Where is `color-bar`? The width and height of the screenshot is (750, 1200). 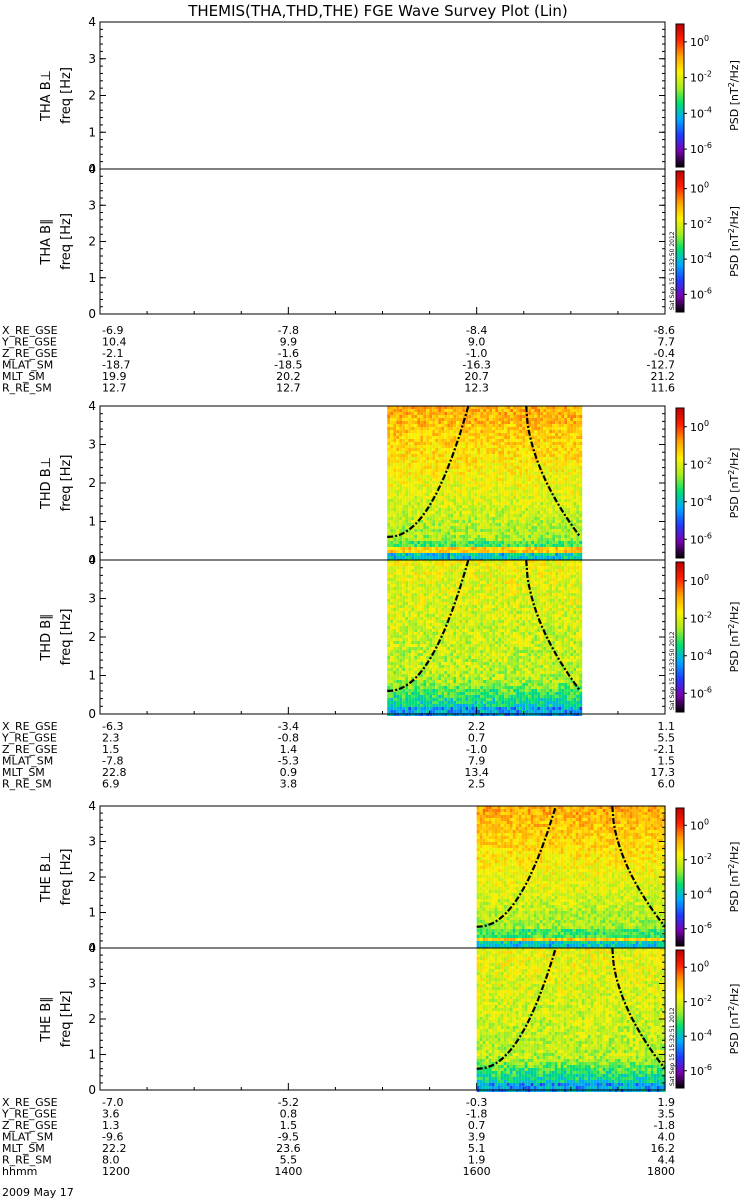 color-bar is located at coordinates (680, 241).